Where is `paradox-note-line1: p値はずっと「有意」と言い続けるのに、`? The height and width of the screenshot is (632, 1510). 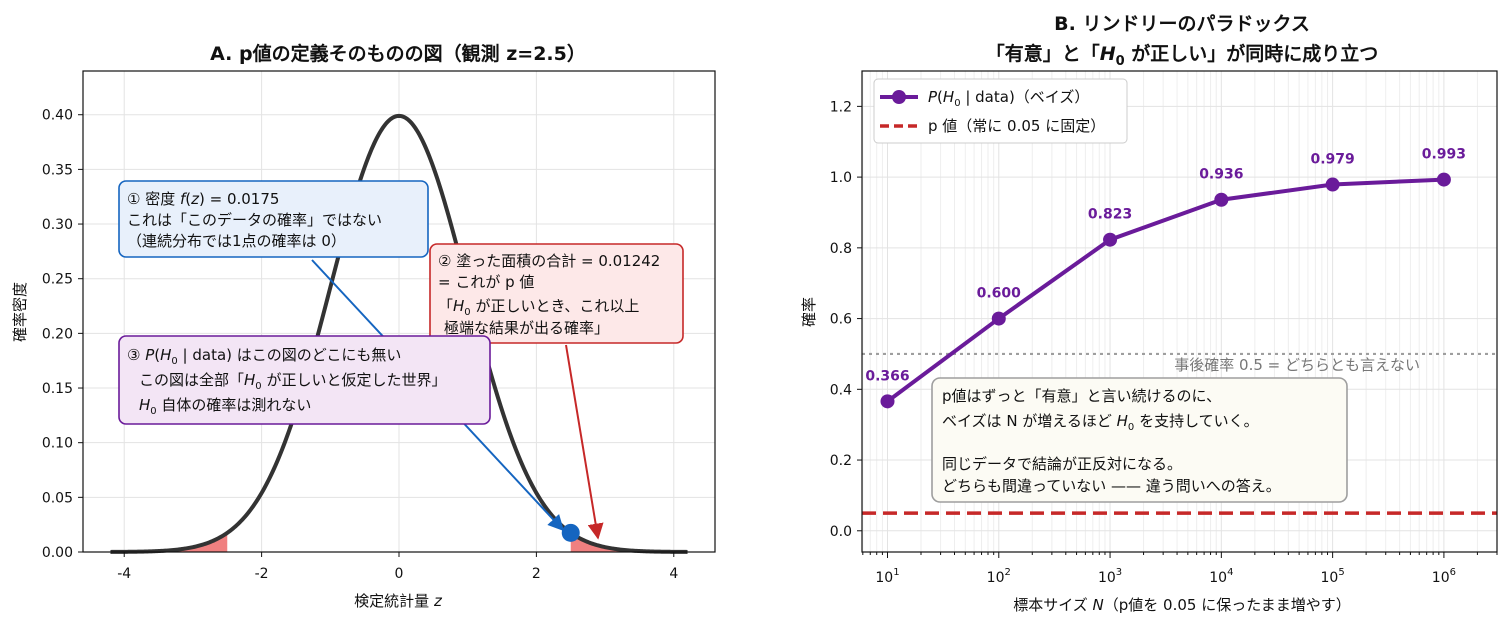
paradox-note-line1: p値はずっと「有意」と言い続けるのに、 is located at coordinates (1081, 396).